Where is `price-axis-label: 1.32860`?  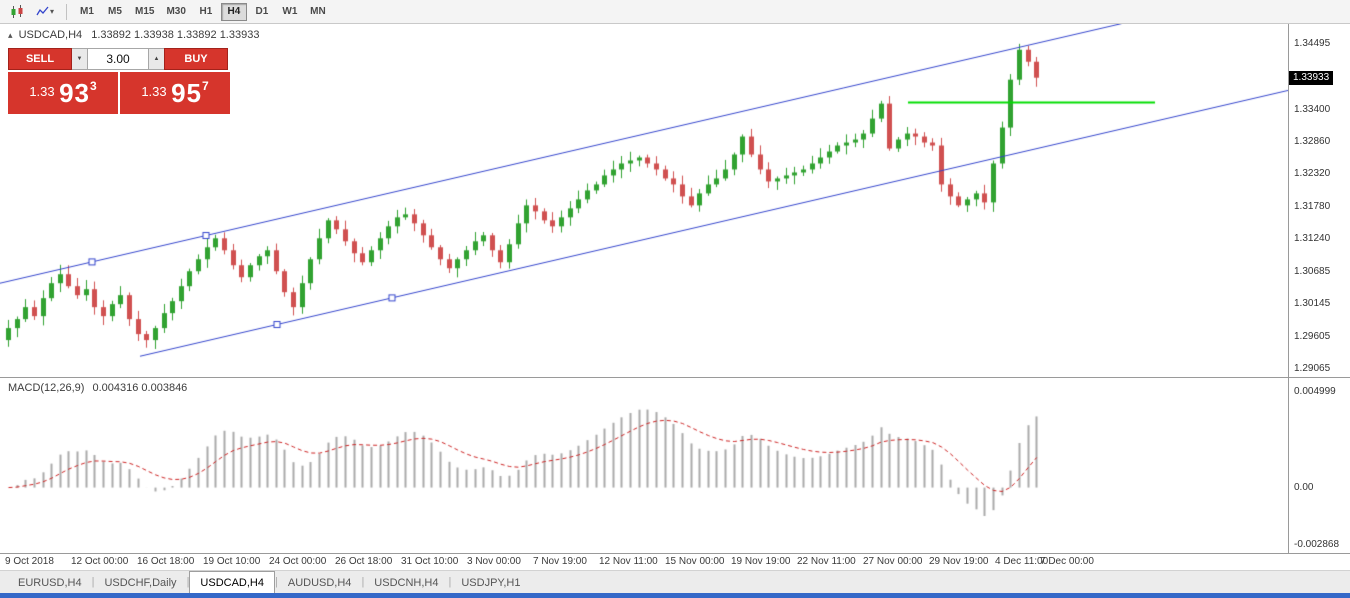 price-axis-label: 1.32860 is located at coordinates (1312, 141).